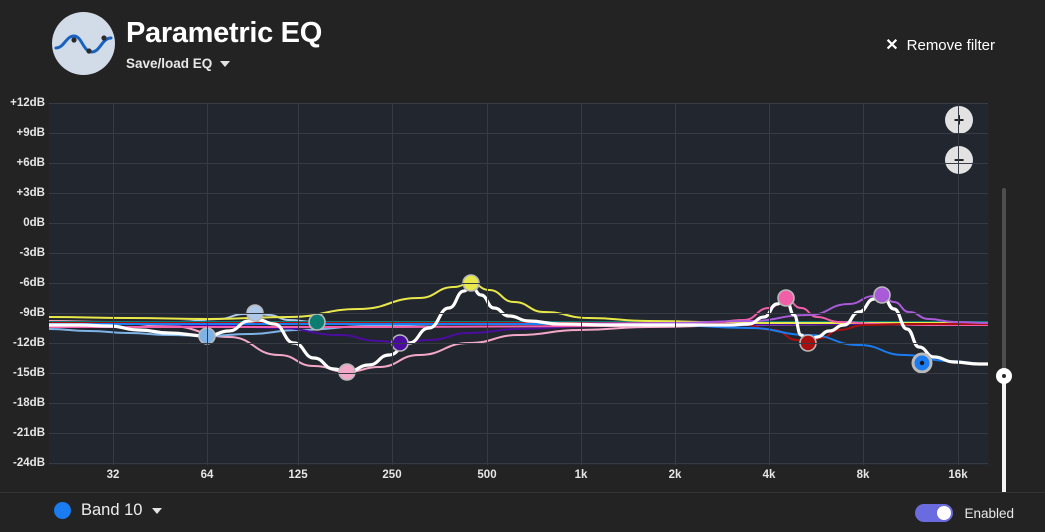 This screenshot has height=532, width=1045. I want to click on footer: Band 10 Enabled, so click(522, 512).